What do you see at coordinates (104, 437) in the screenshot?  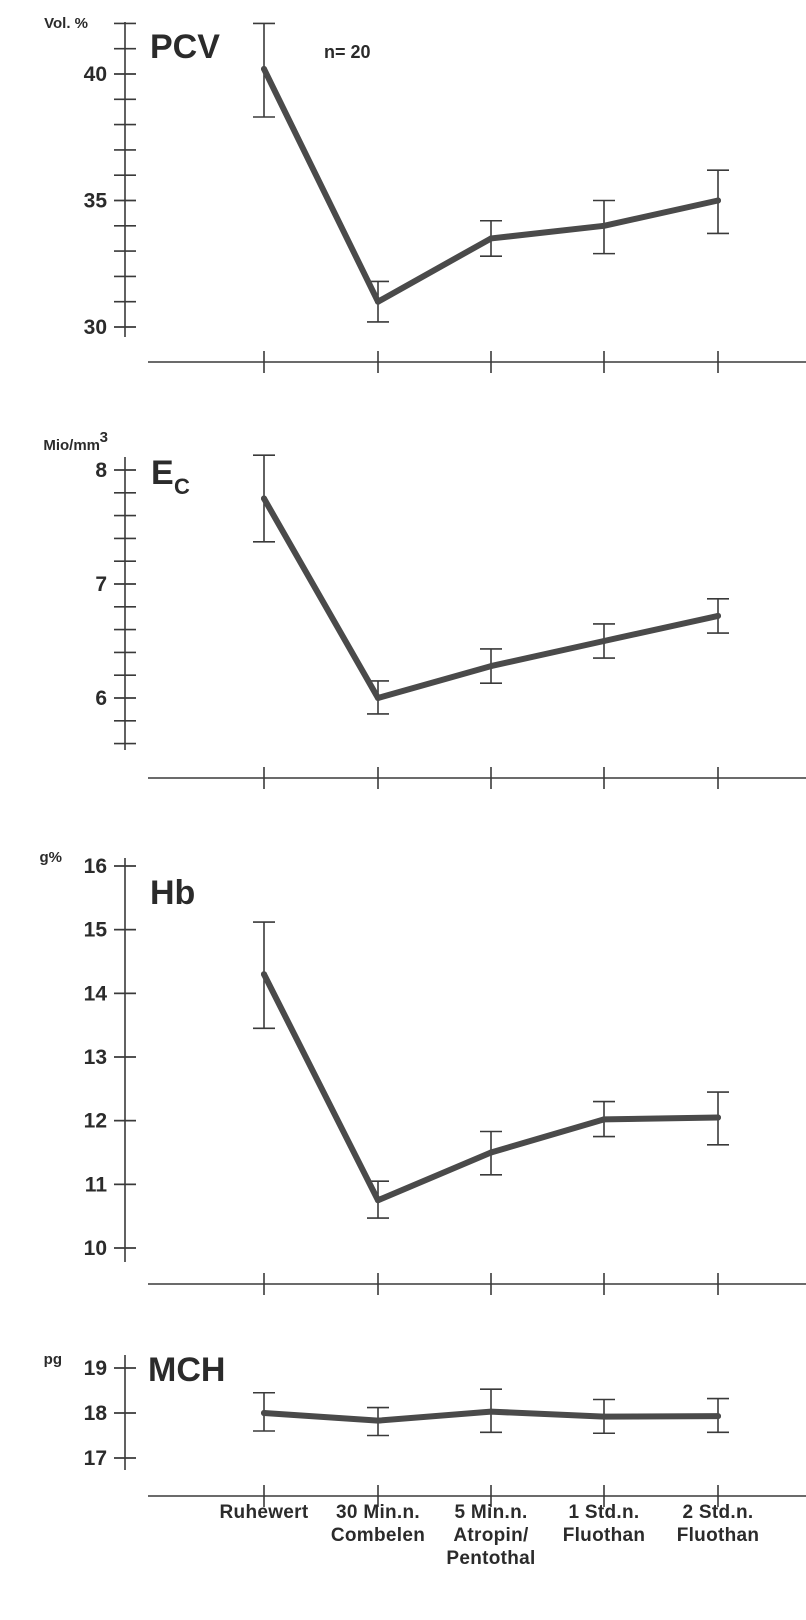 I see `y-unit-superscript: 3` at bounding box center [104, 437].